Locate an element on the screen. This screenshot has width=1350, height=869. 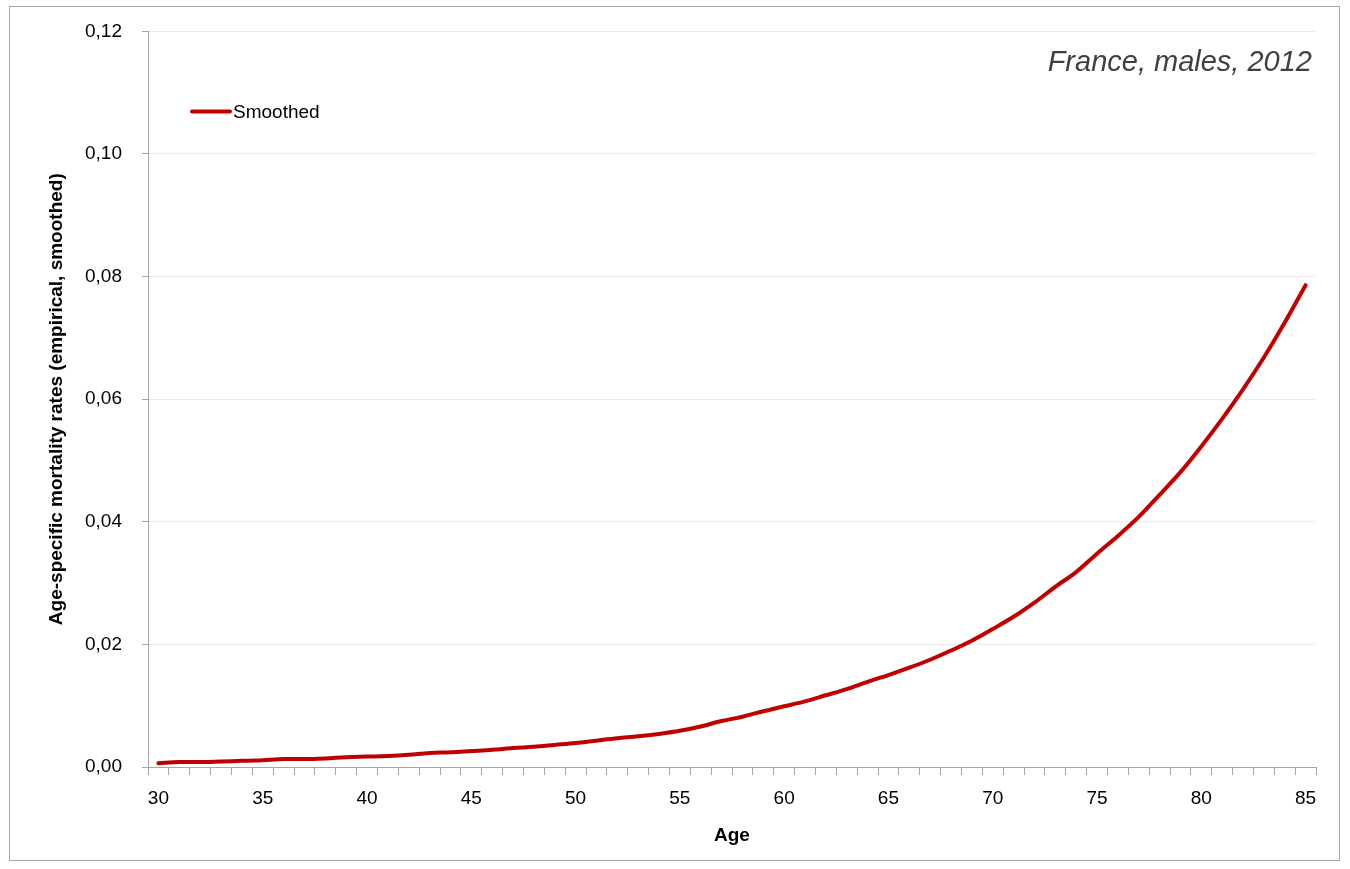
x-axis-title: Age is located at coordinates (732, 834).